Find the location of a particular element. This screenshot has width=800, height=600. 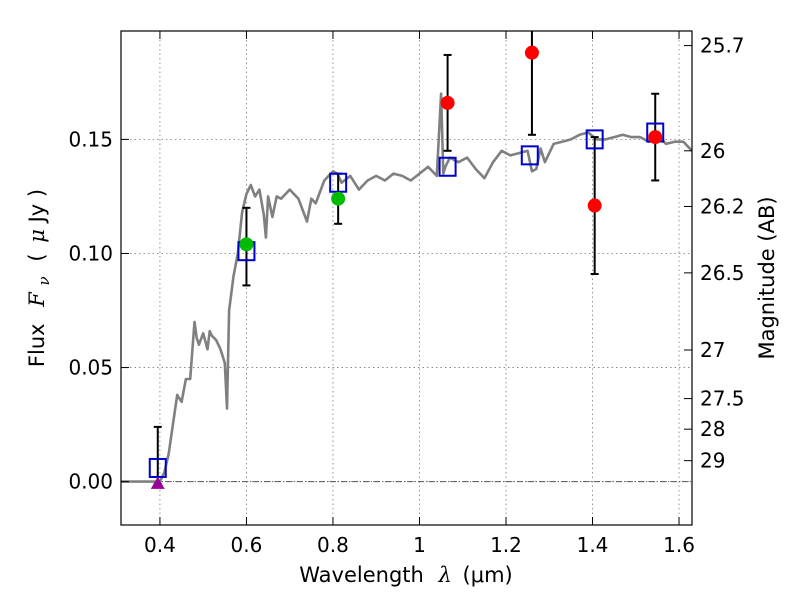

mag-tick-label-1: 26 is located at coordinates (712, 151).